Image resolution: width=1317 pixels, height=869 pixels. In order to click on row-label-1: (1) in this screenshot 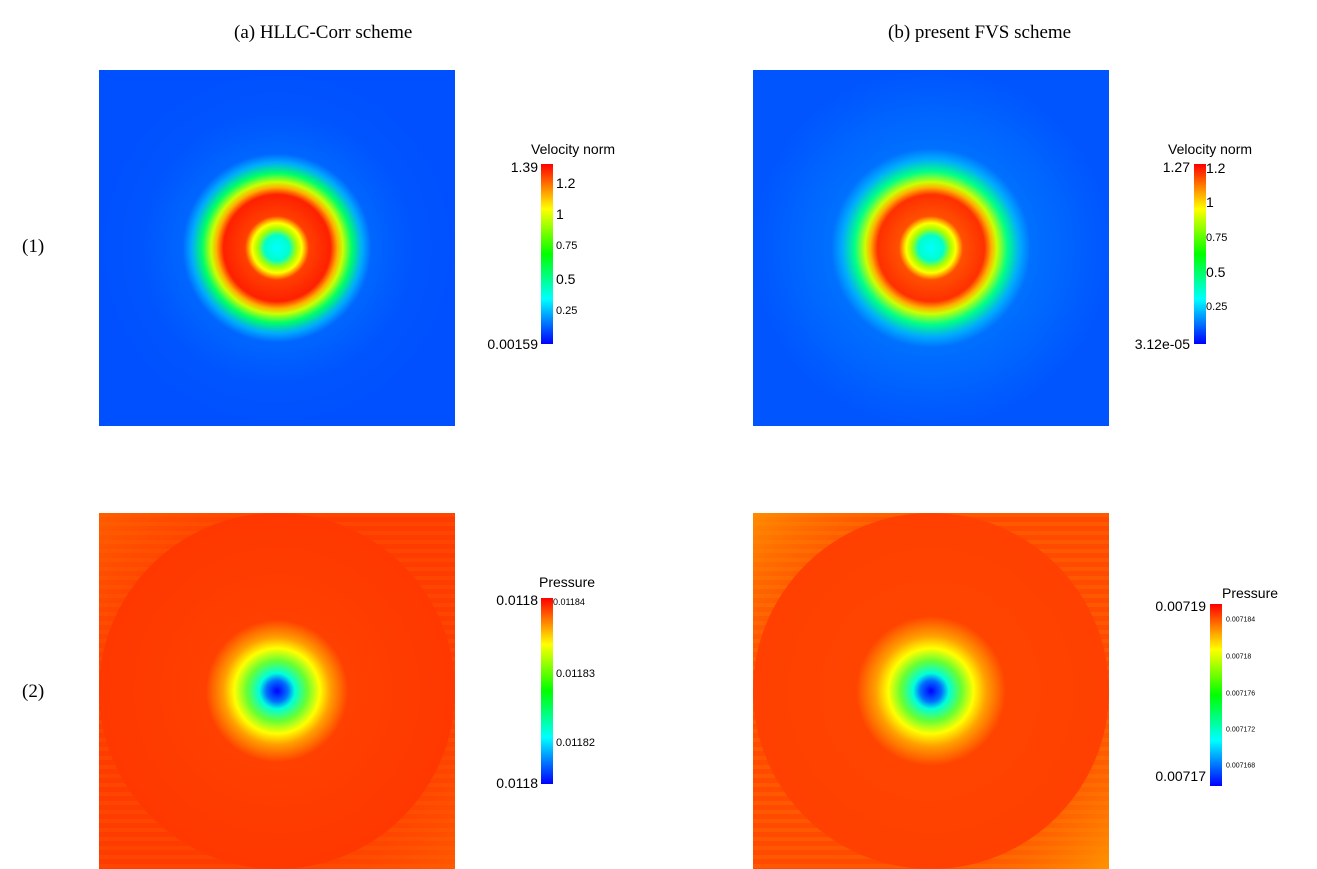, I will do `click(33, 246)`.